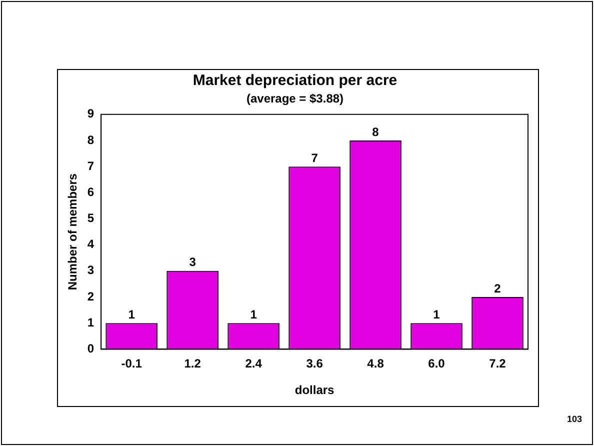 This screenshot has width=594, height=446. What do you see at coordinates (90, 244) in the screenshot?
I see `y-tick-label: 4` at bounding box center [90, 244].